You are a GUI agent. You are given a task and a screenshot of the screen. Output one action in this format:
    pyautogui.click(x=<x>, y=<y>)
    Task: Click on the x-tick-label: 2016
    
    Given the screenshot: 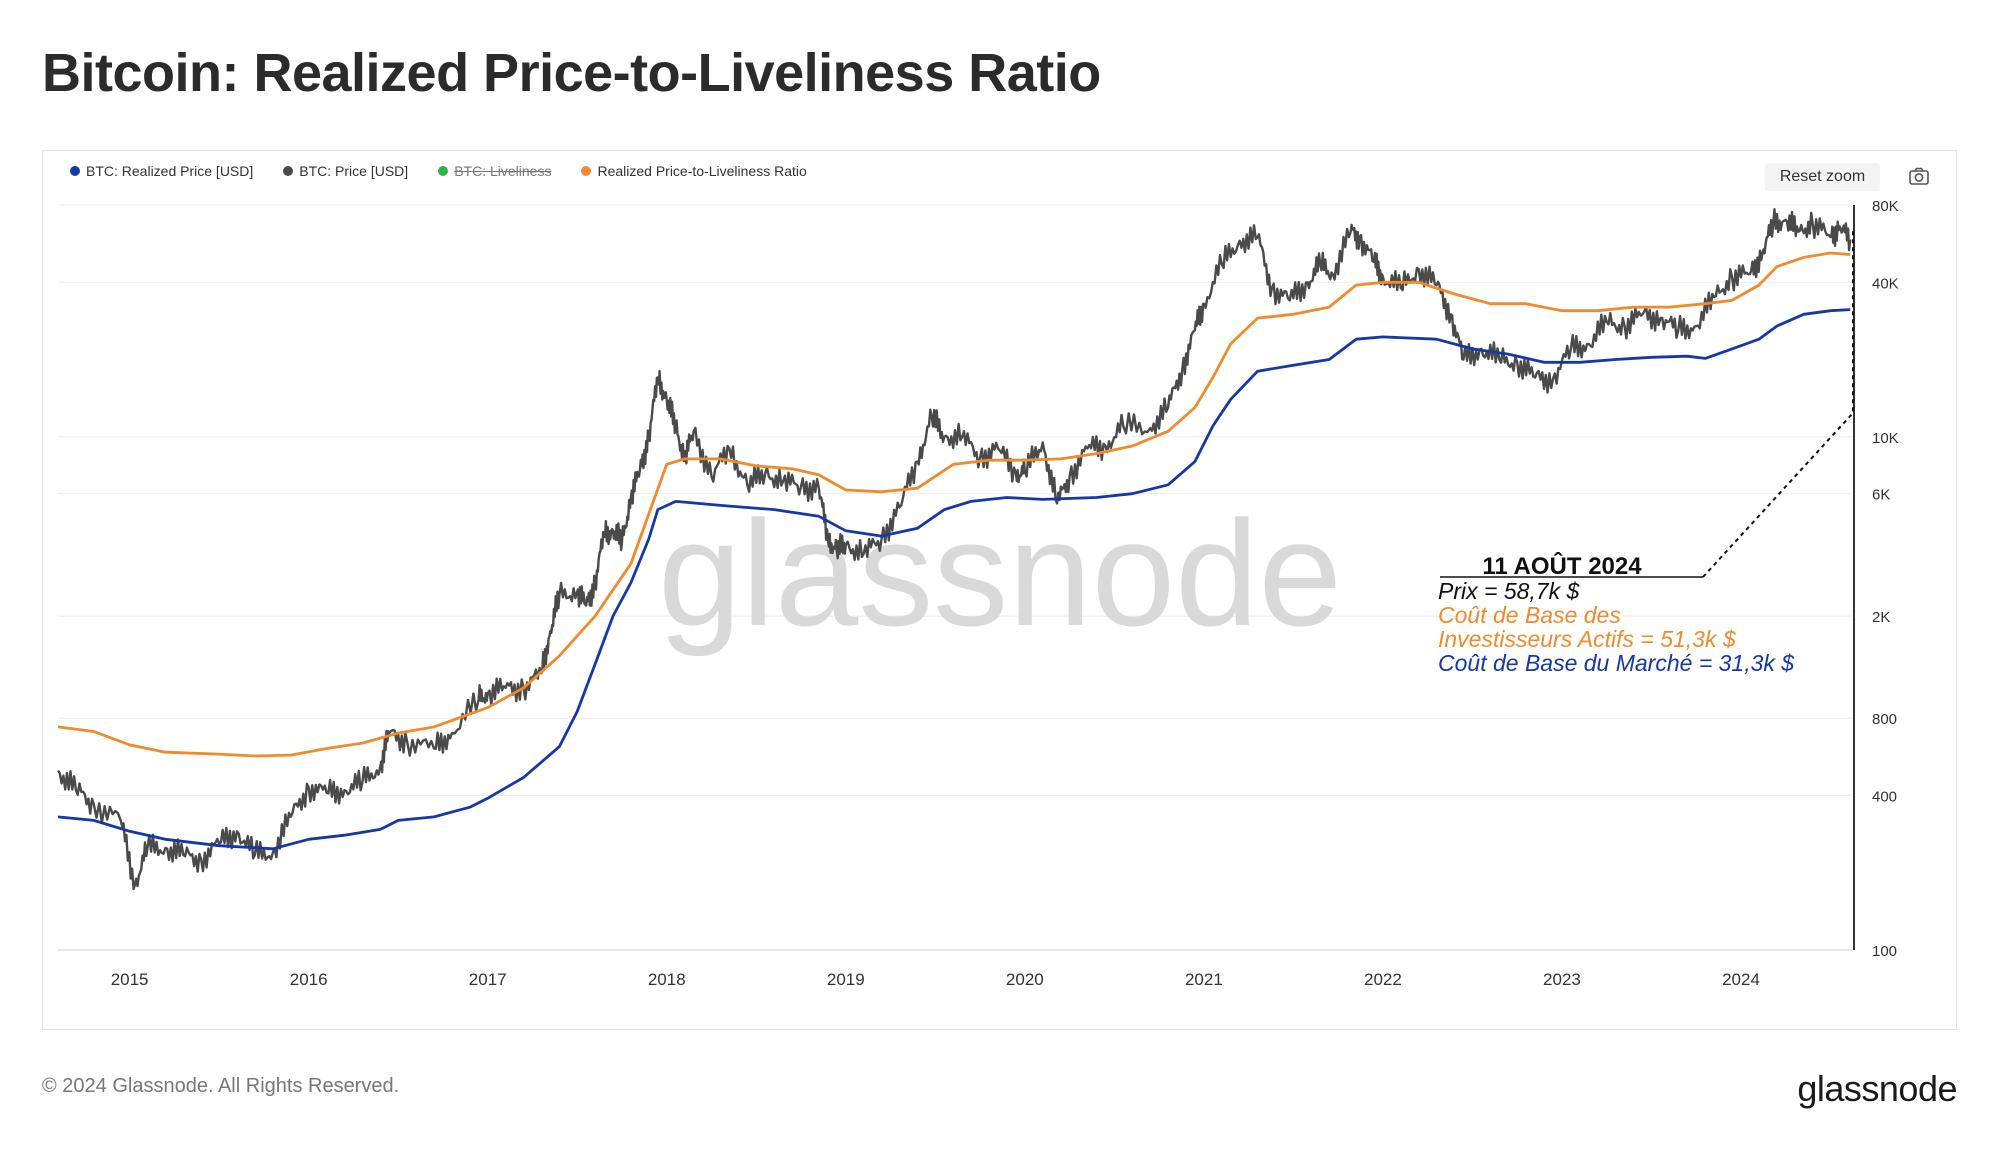 What is the action you would take?
    pyautogui.click(x=309, y=979)
    